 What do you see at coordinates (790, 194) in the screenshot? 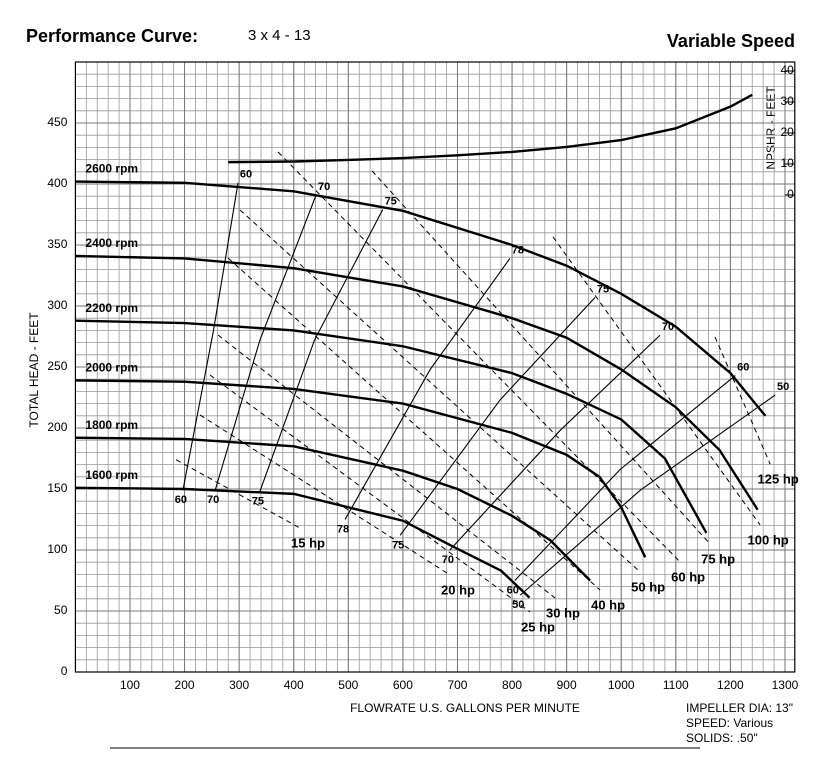
I see `y2-tick-label: 0` at bounding box center [790, 194].